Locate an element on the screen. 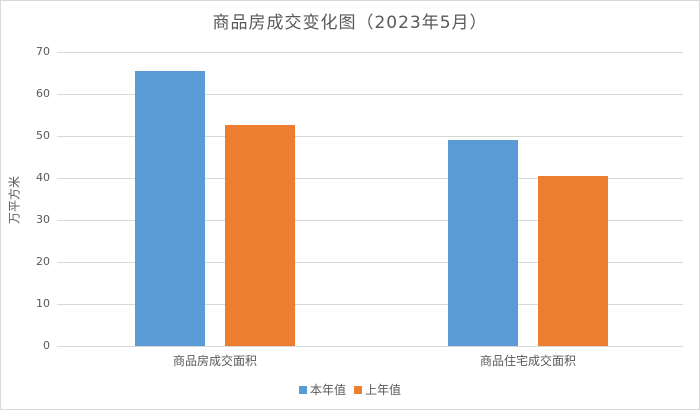 This screenshot has height=410, width=700. legend-label: 本年值 is located at coordinates (327, 390).